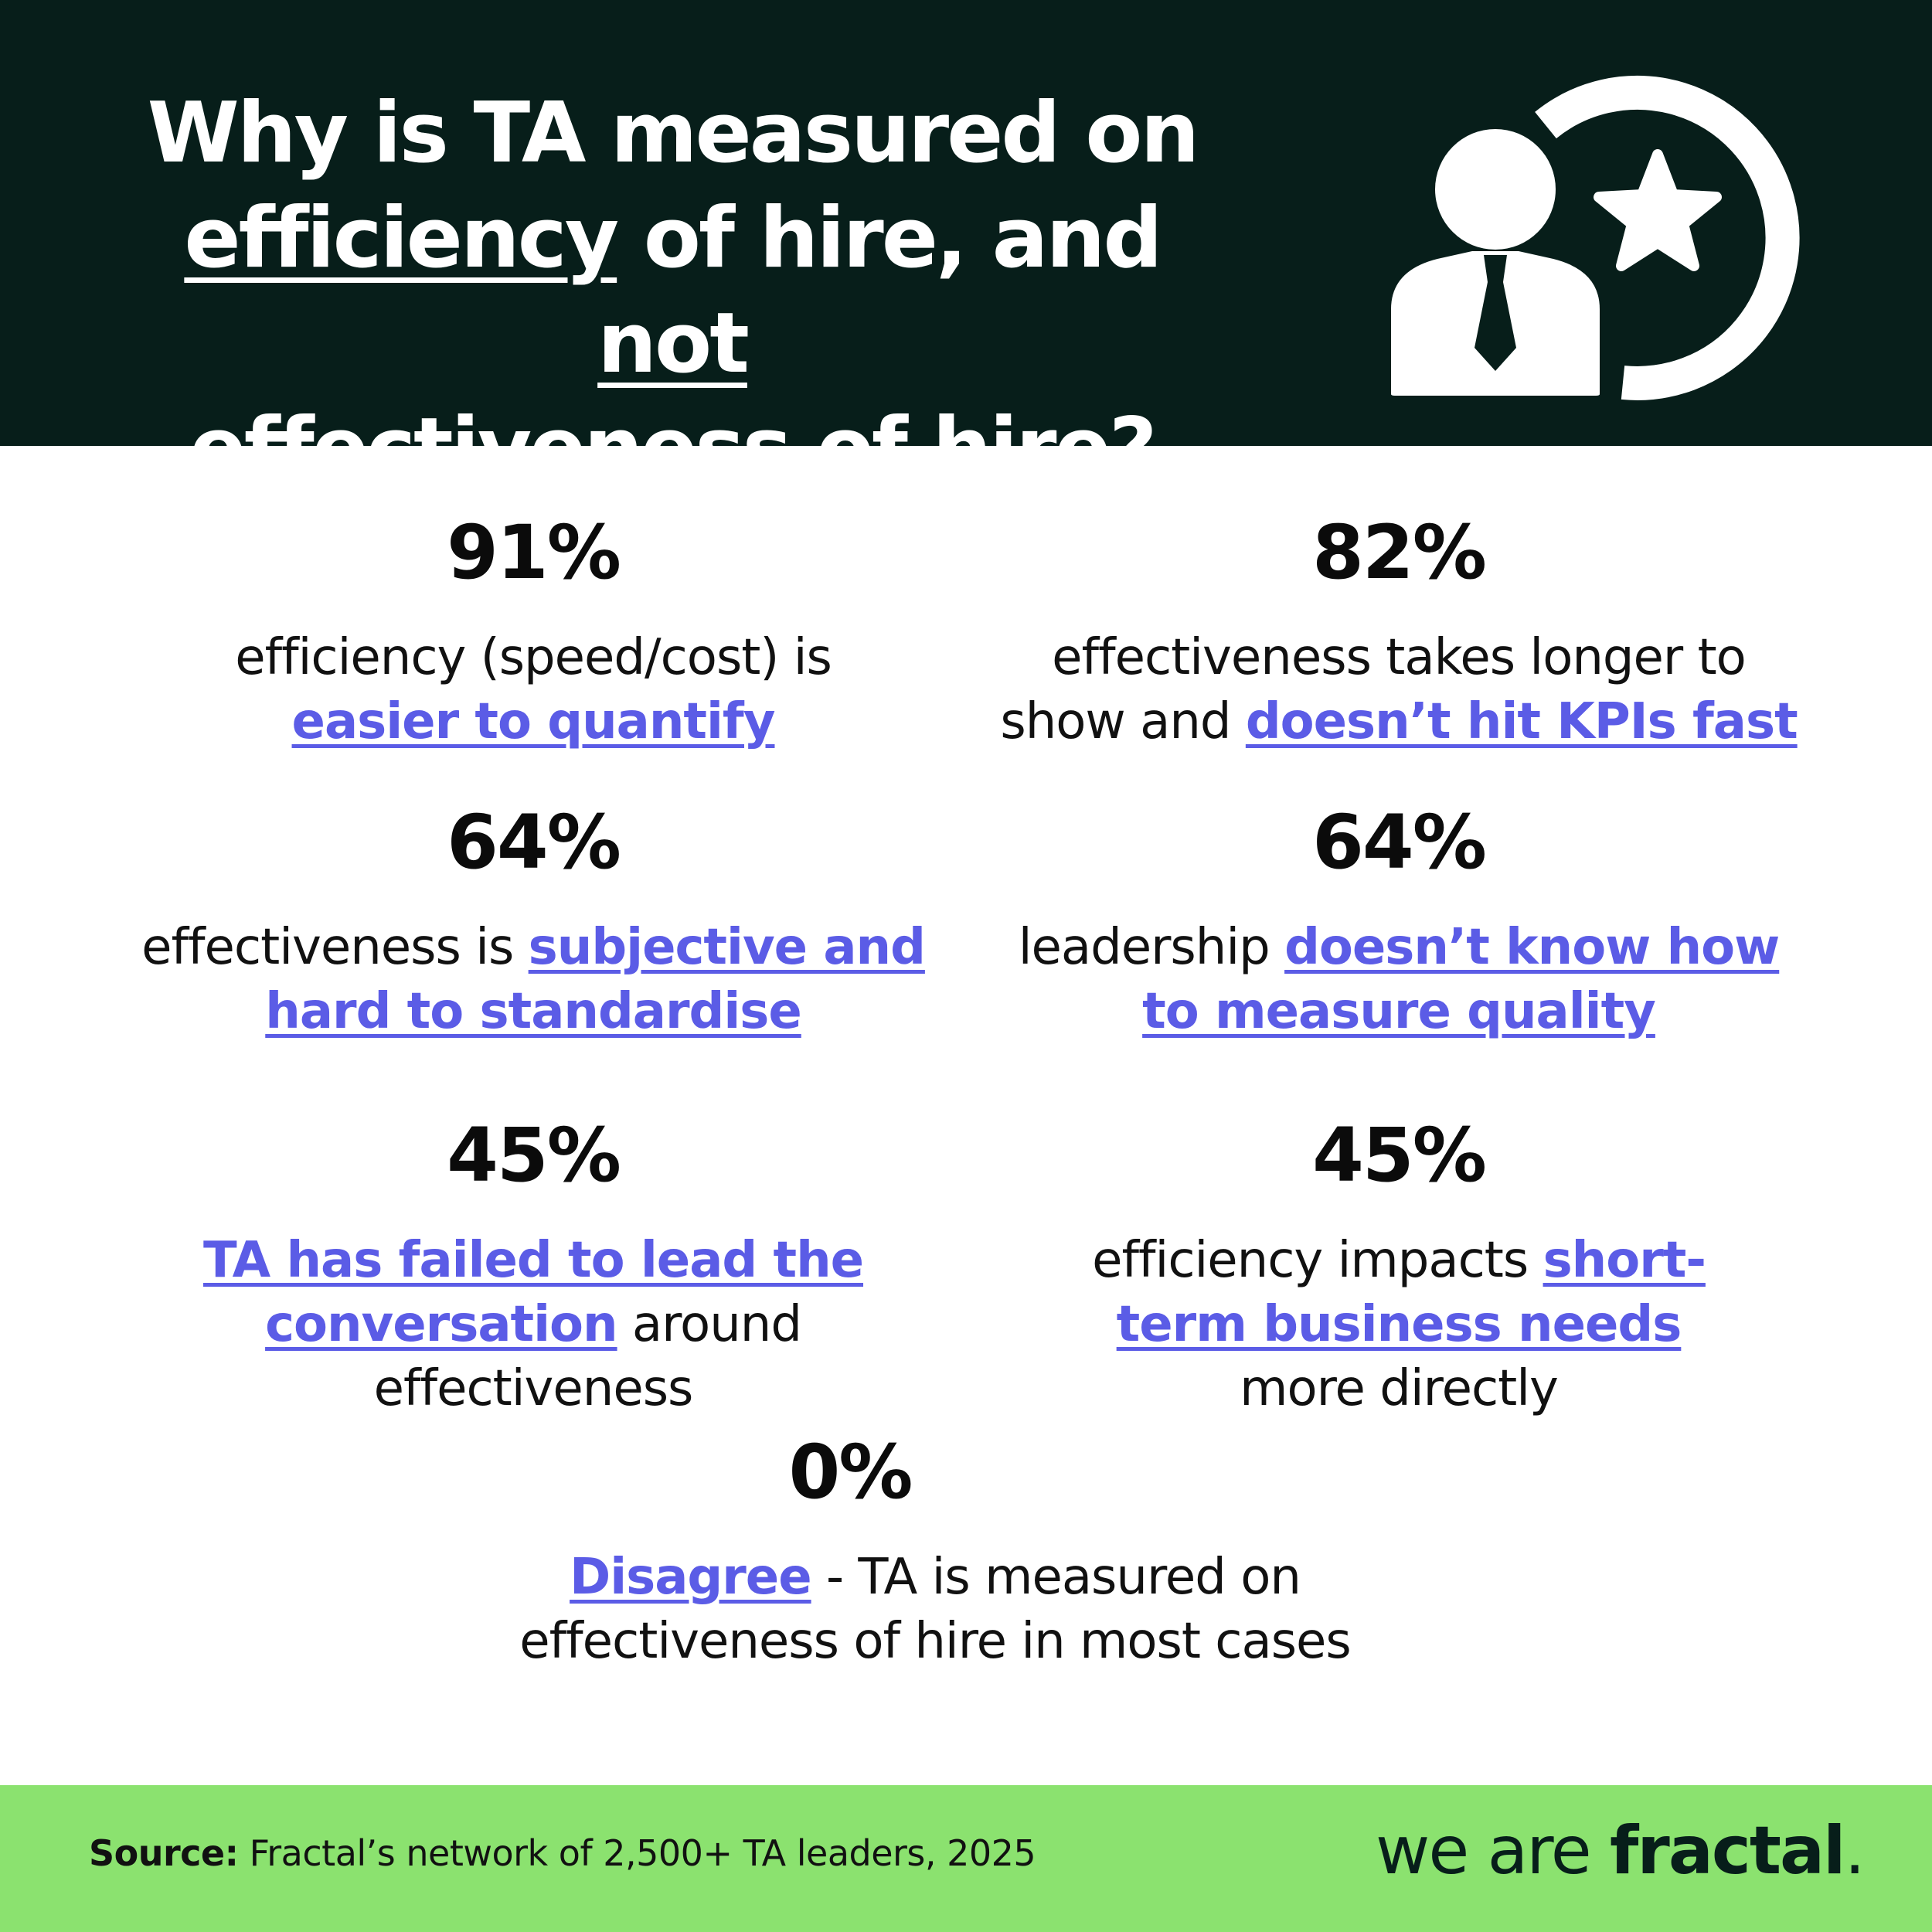 The width and height of the screenshot is (1932, 1932). I want to click on footer-bar, so click(966, 1858).